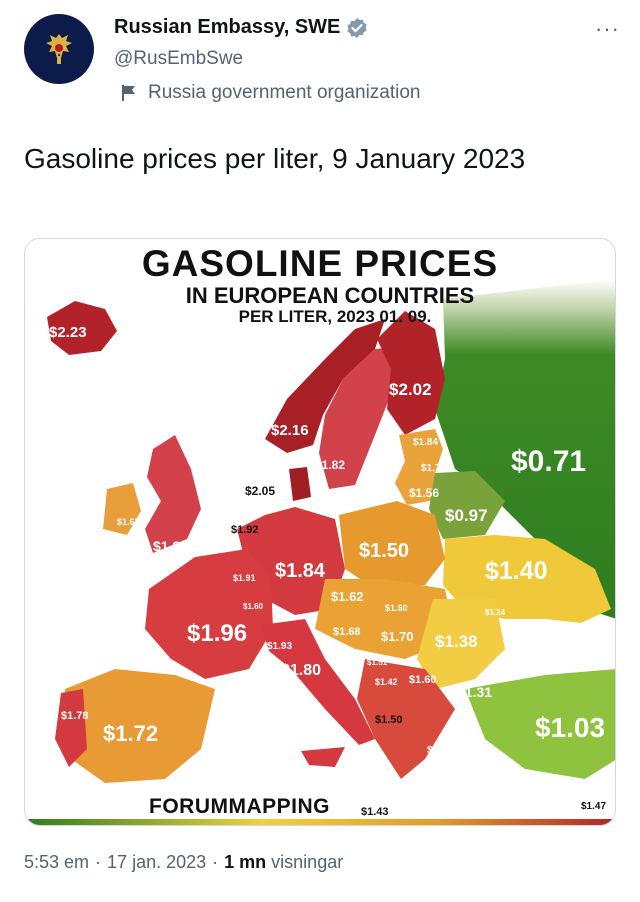  I want to click on price-label-austria: $1.68, so click(347, 632).